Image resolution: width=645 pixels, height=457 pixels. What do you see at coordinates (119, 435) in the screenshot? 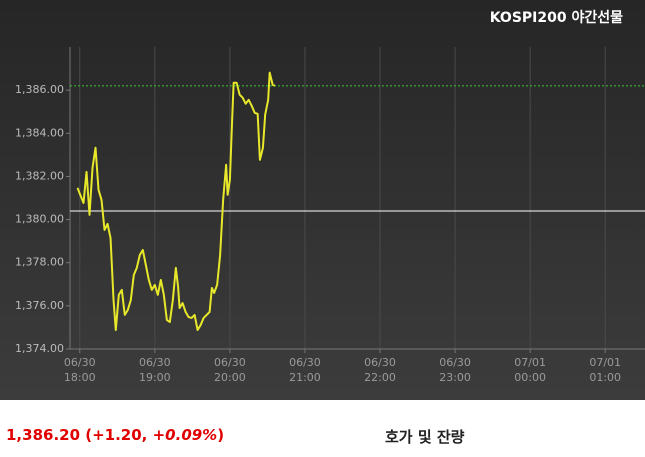
I see `change: (+1.20,` at bounding box center [119, 435].